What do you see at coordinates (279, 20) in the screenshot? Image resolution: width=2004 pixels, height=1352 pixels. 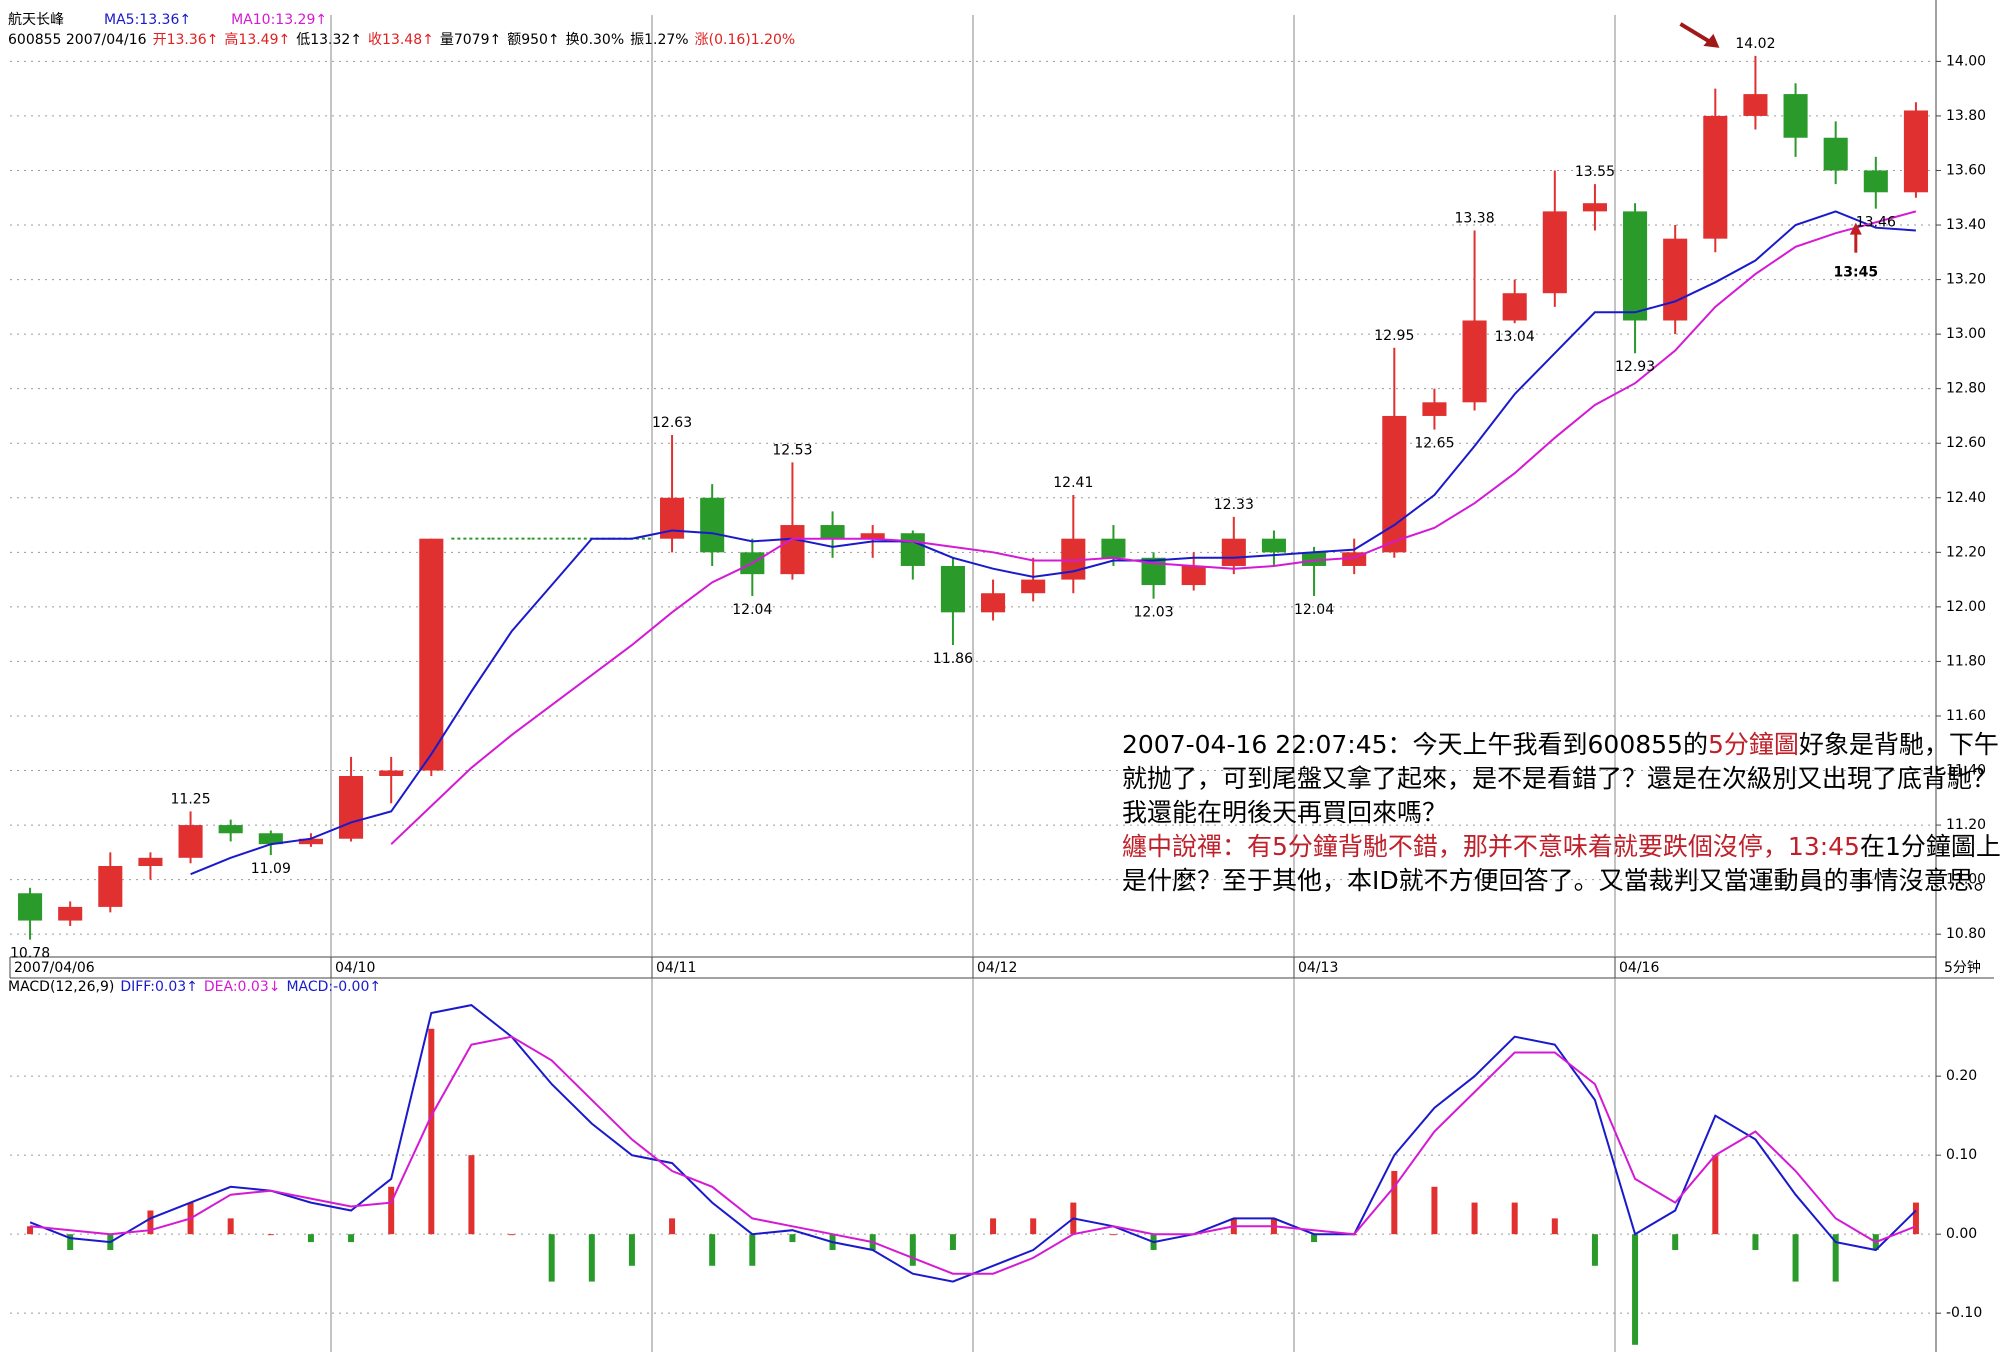 I see `text-segment: MA10:13.29↑` at bounding box center [279, 20].